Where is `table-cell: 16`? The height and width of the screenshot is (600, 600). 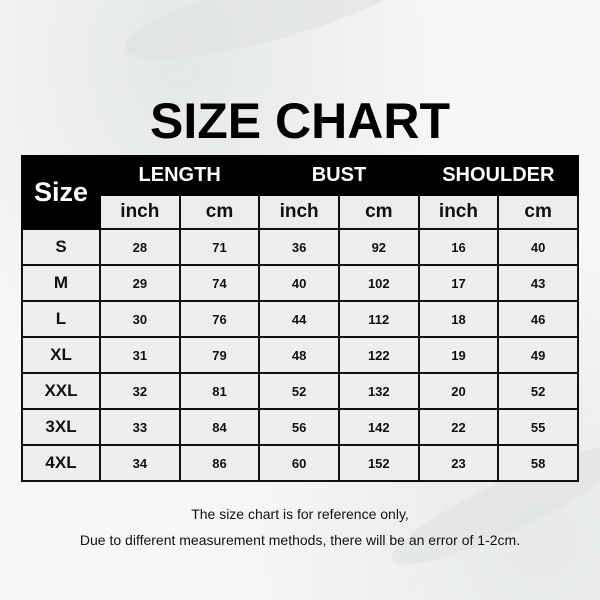
table-cell: 16 is located at coordinates (458, 247).